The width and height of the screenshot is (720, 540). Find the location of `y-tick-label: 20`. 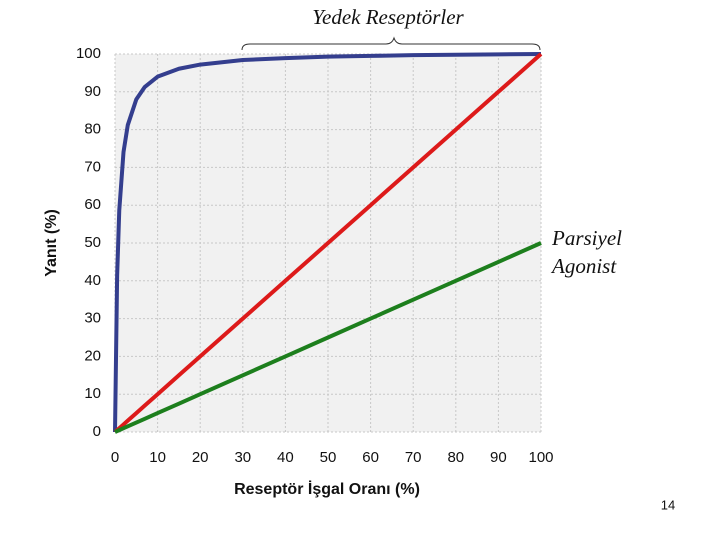

y-tick-label: 20 is located at coordinates (92, 355).